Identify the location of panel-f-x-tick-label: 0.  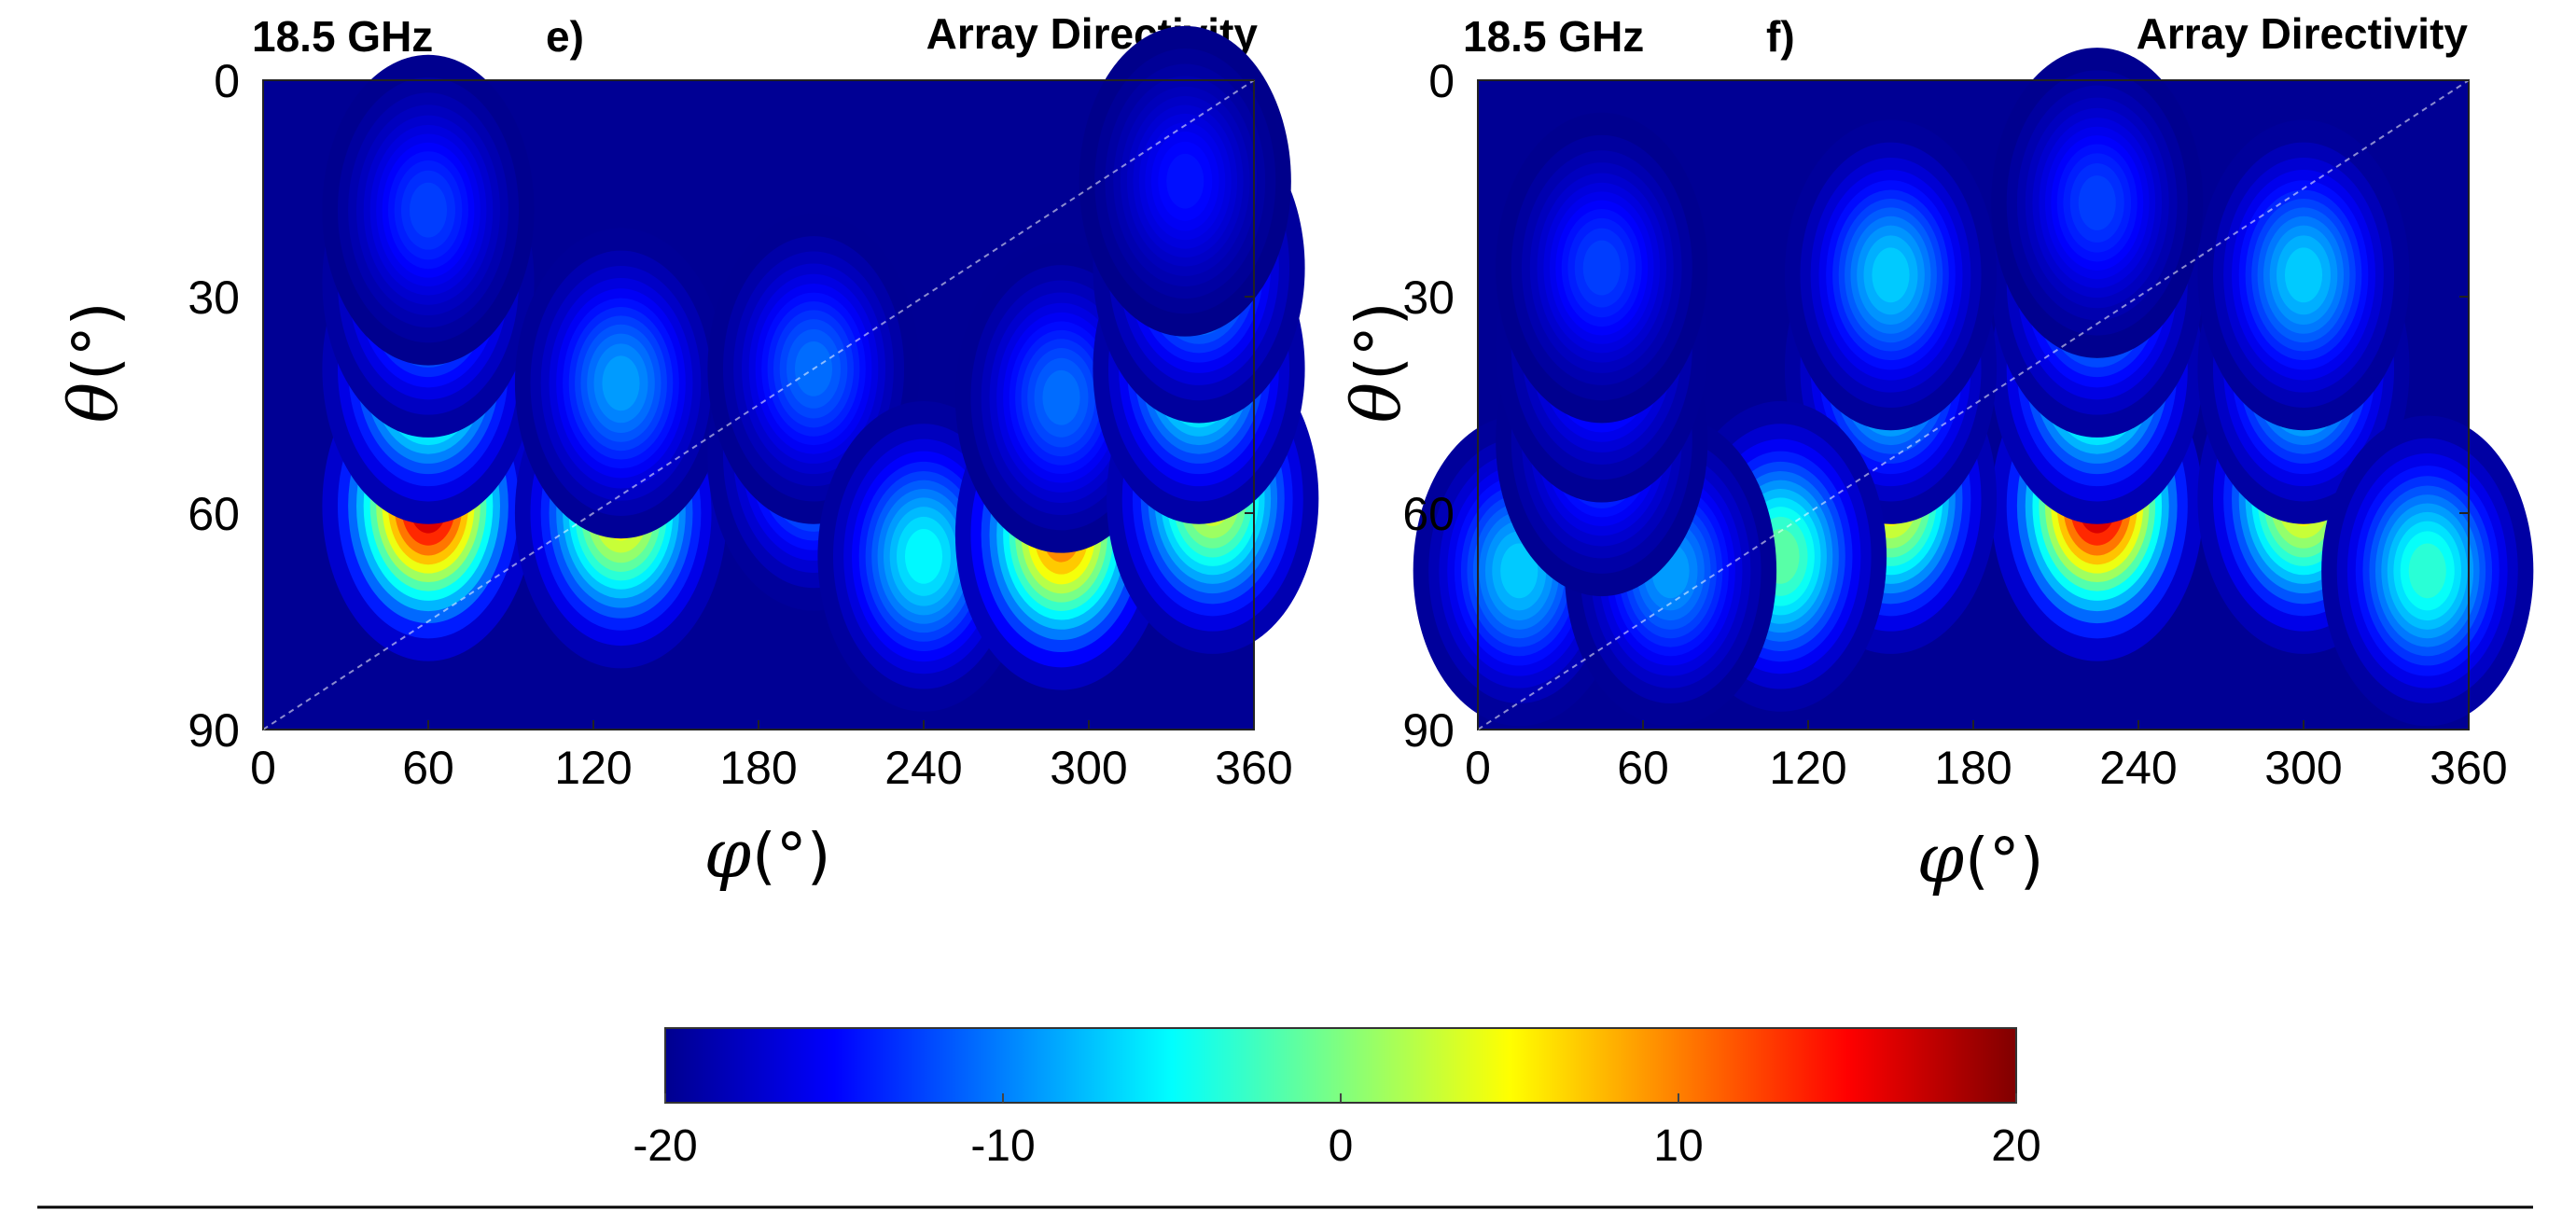
(1478, 768).